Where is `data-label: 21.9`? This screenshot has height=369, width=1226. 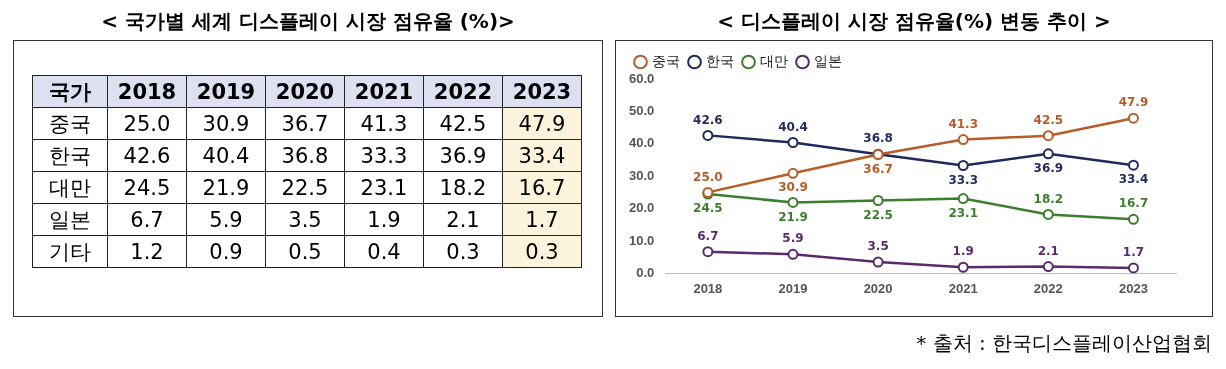 data-label: 21.9 is located at coordinates (793, 216).